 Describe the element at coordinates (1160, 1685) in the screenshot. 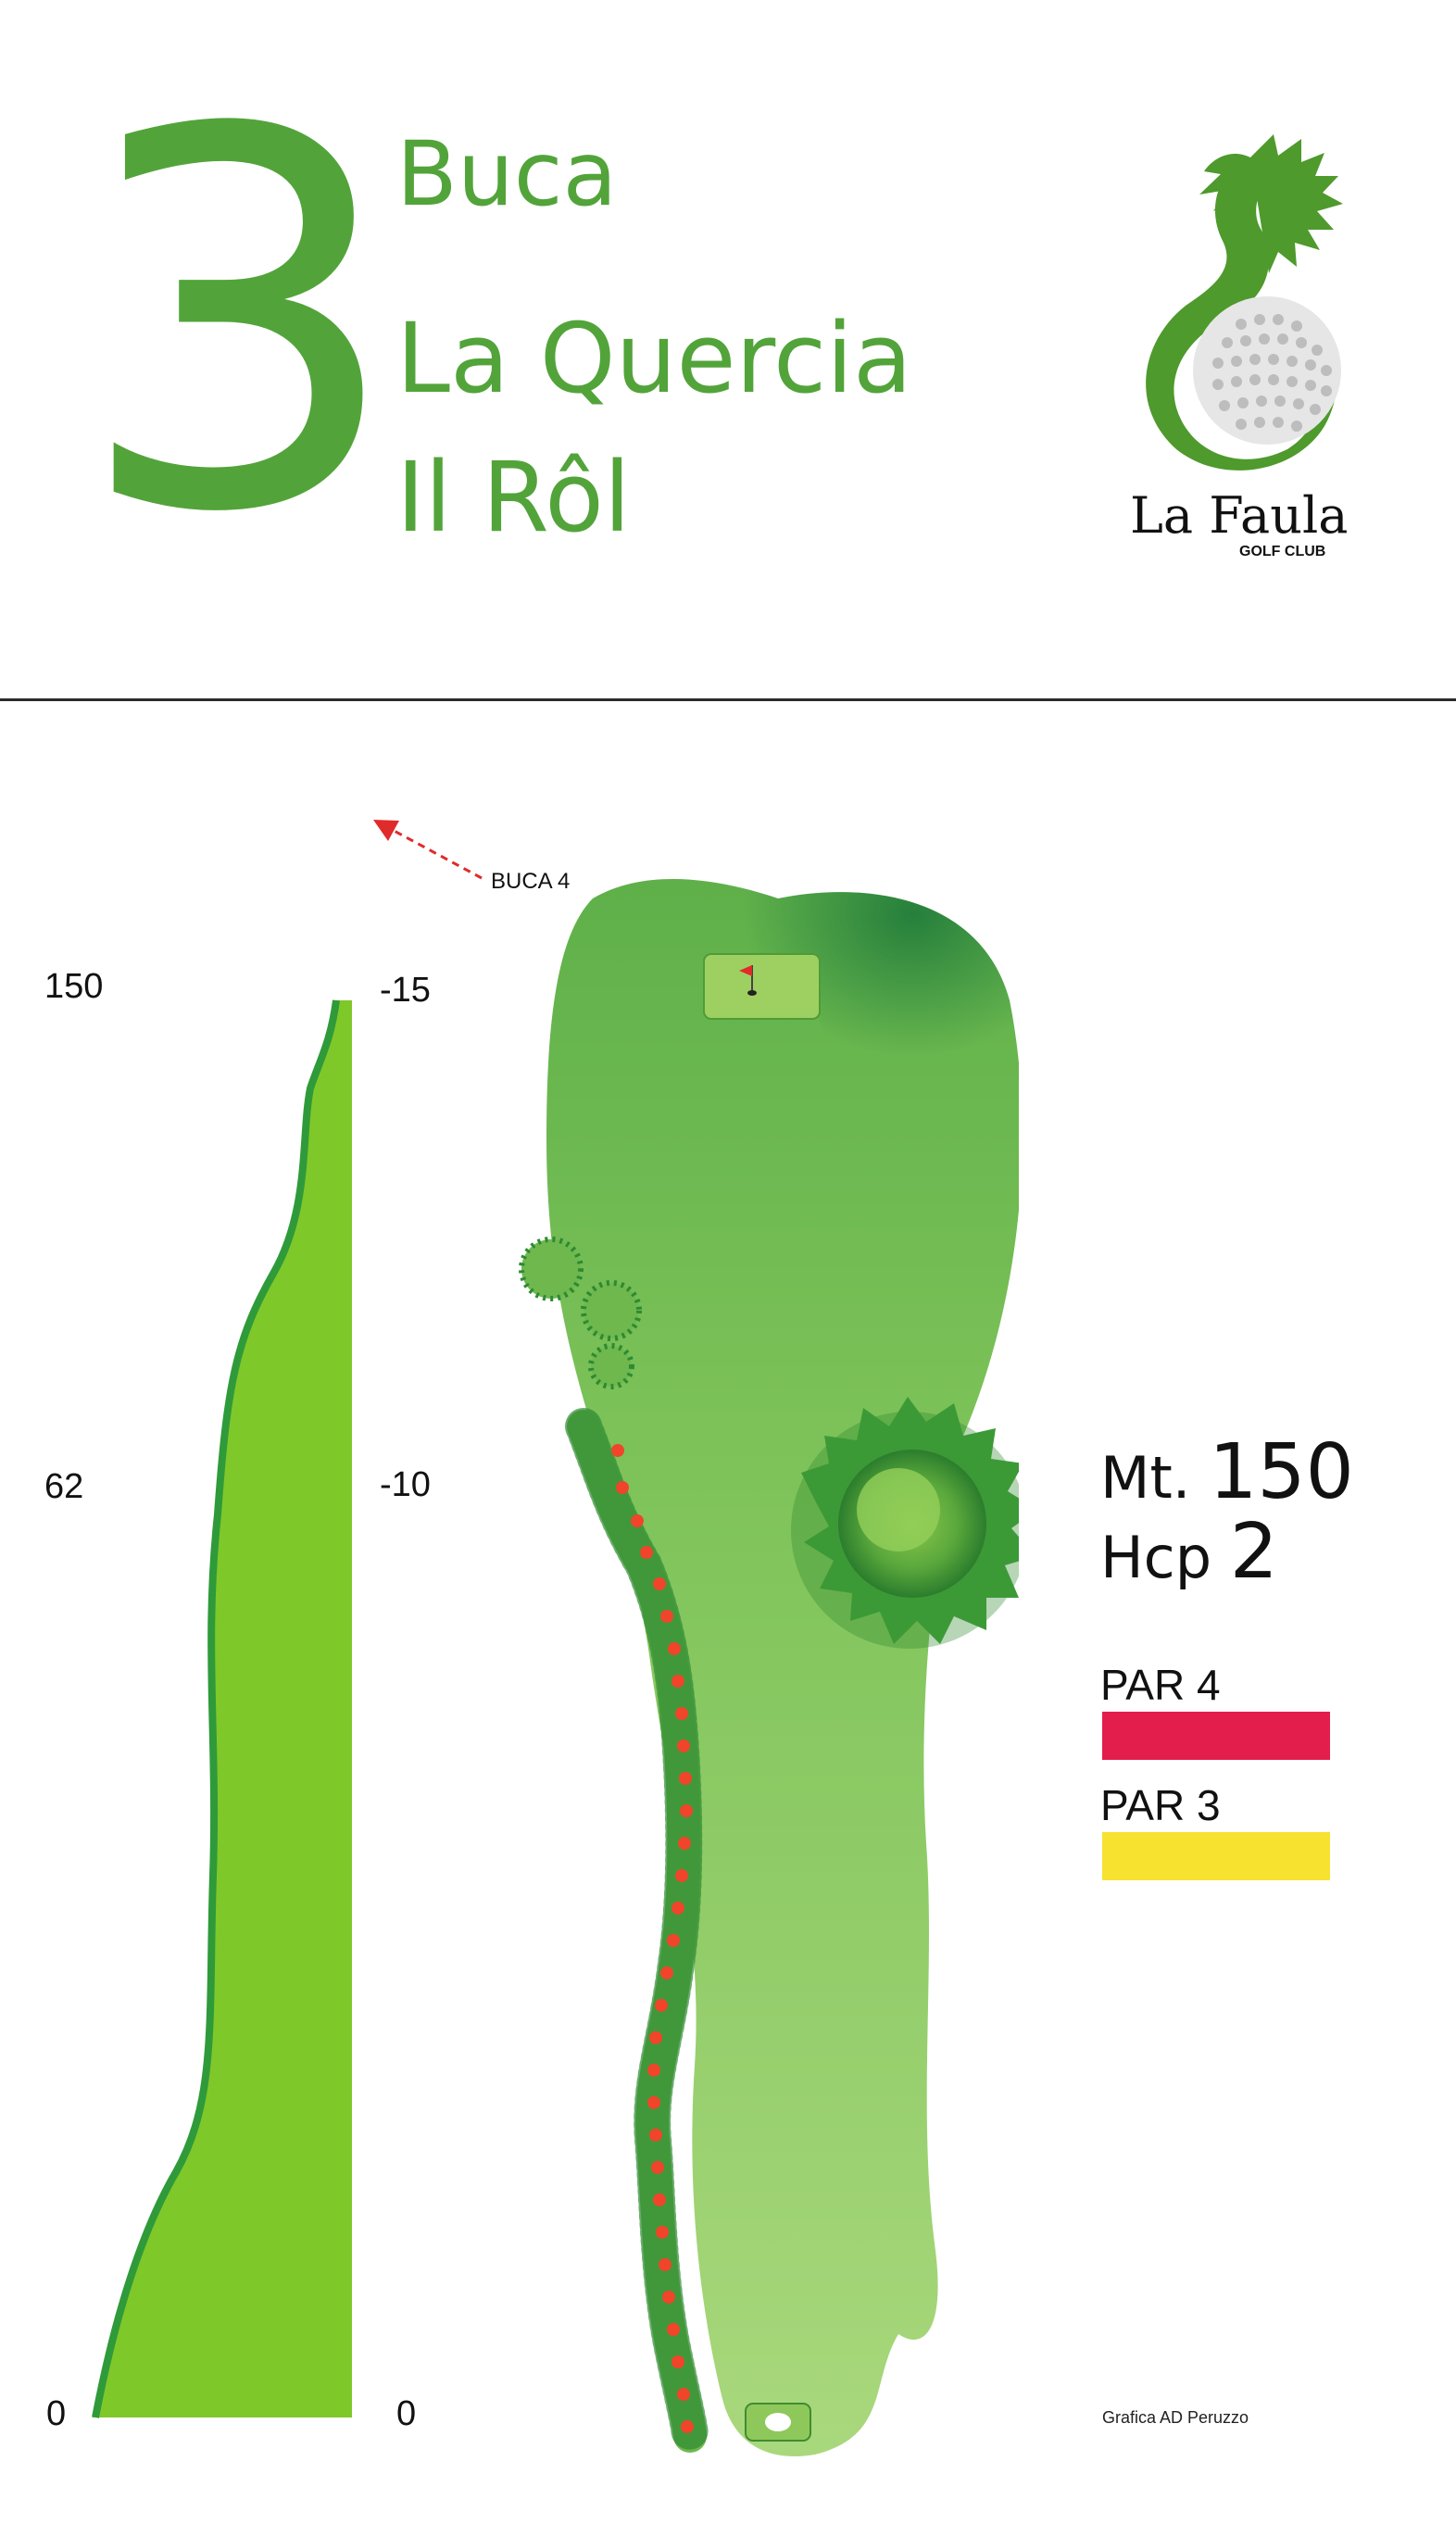

I see `par4-label: PAR 4` at that location.